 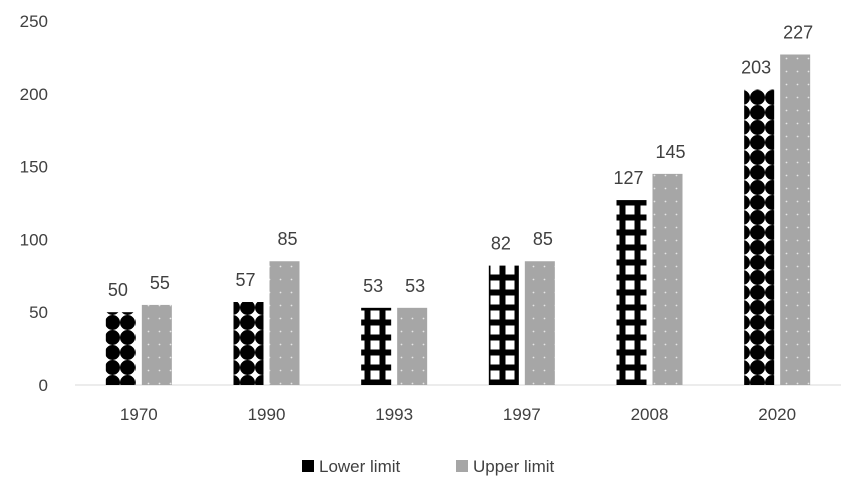 I want to click on bar-lower-limit-1970, so click(x=120, y=348).